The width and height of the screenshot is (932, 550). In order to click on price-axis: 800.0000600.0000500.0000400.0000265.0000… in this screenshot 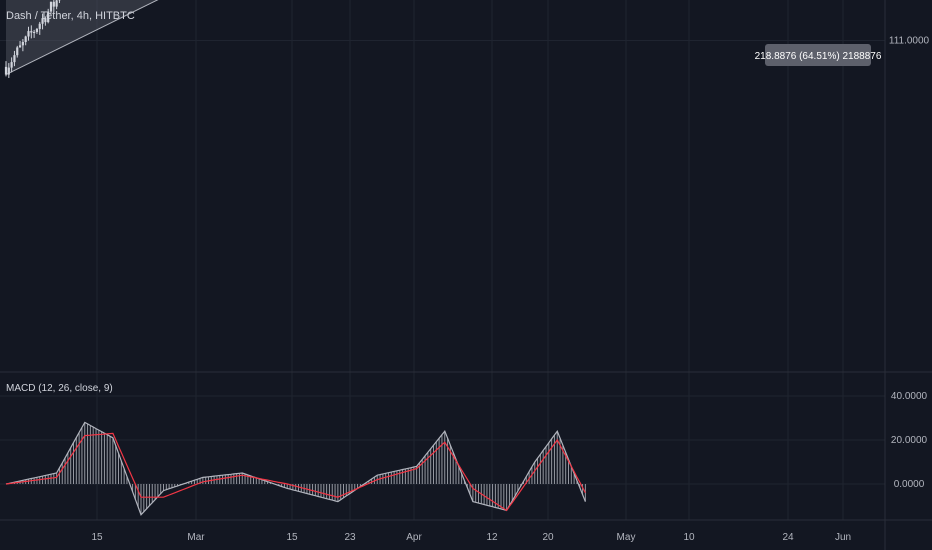, I will do `click(909, 245)`.